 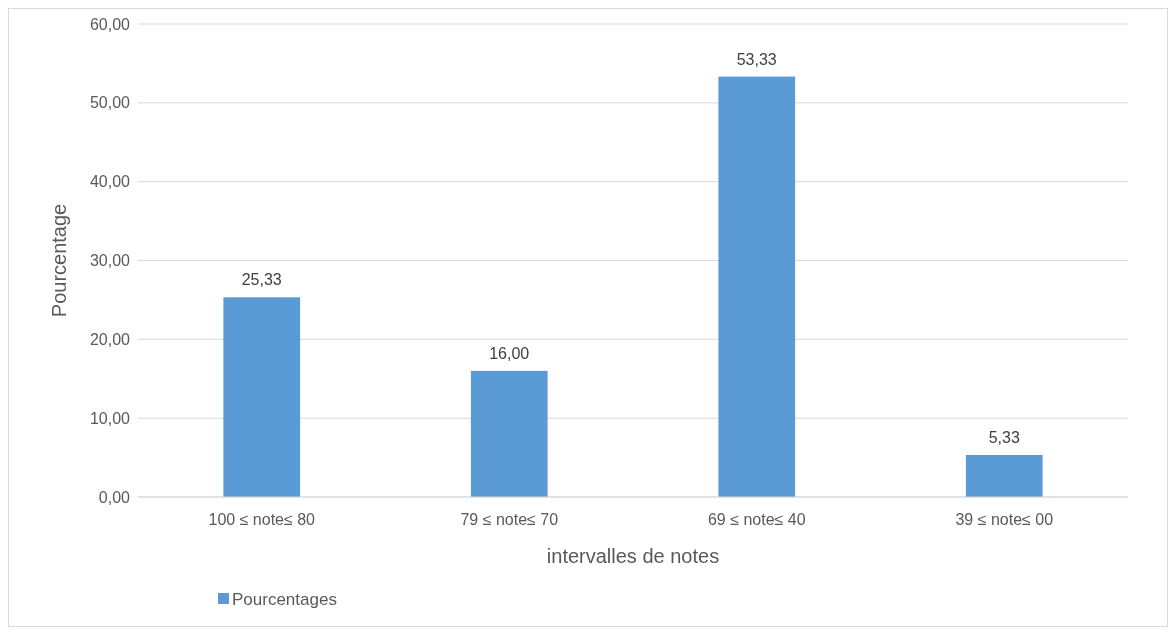 What do you see at coordinates (509, 519) in the screenshot?
I see `x-tick-label: 79 ≤ note≤ 70` at bounding box center [509, 519].